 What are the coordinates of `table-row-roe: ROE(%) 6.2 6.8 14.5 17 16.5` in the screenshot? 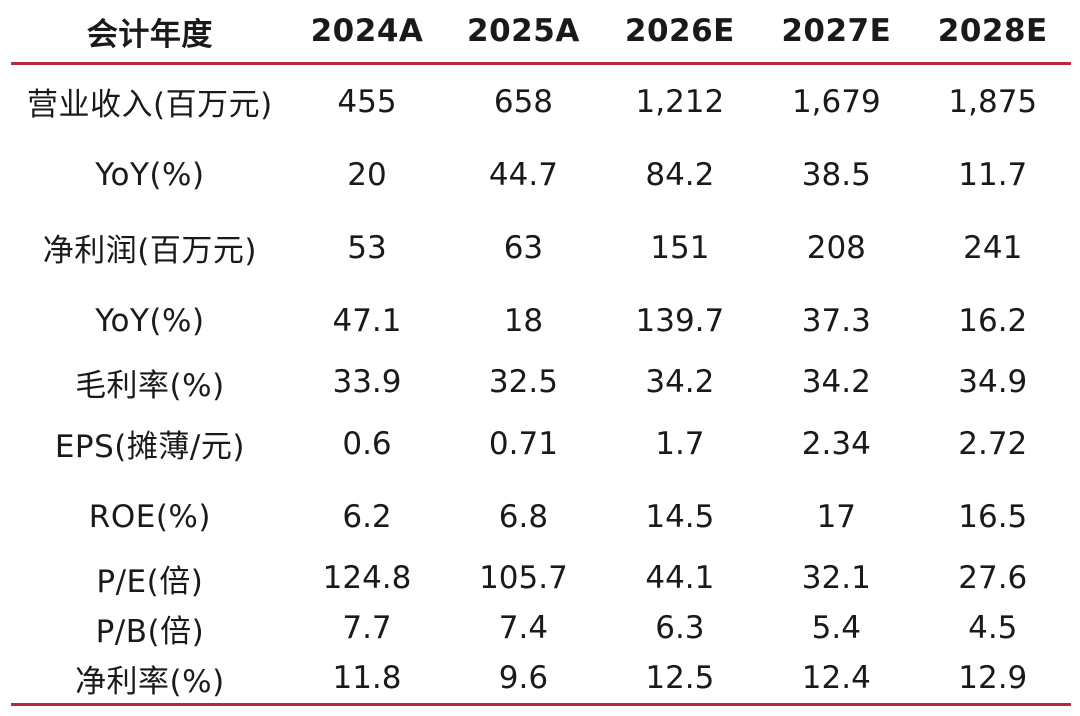 It's located at (541, 516).